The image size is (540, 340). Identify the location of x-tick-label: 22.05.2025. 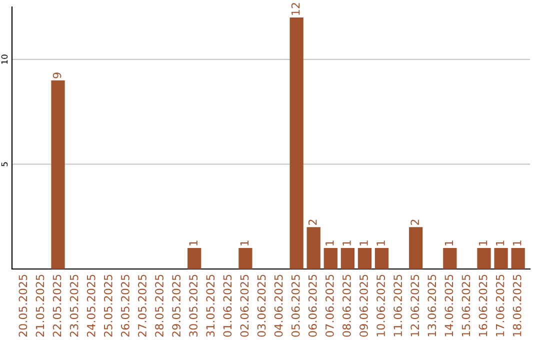
(57, 305).